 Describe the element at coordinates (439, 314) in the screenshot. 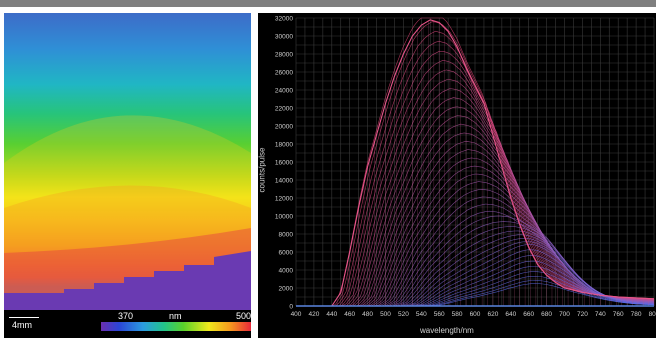

I see `x-tick-label: 560` at that location.